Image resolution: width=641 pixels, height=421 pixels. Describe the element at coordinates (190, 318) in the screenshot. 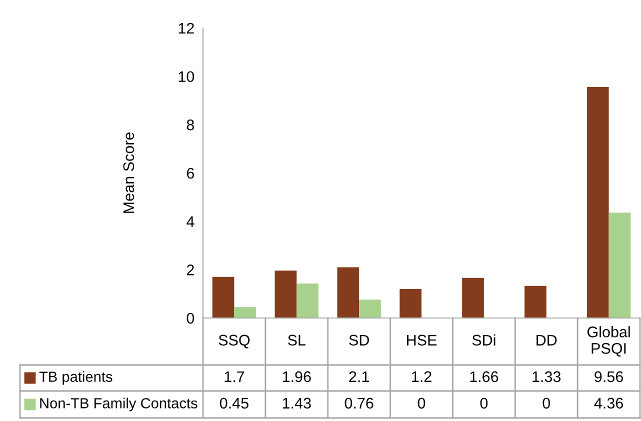

I see `y-tick-label: 0` at that location.